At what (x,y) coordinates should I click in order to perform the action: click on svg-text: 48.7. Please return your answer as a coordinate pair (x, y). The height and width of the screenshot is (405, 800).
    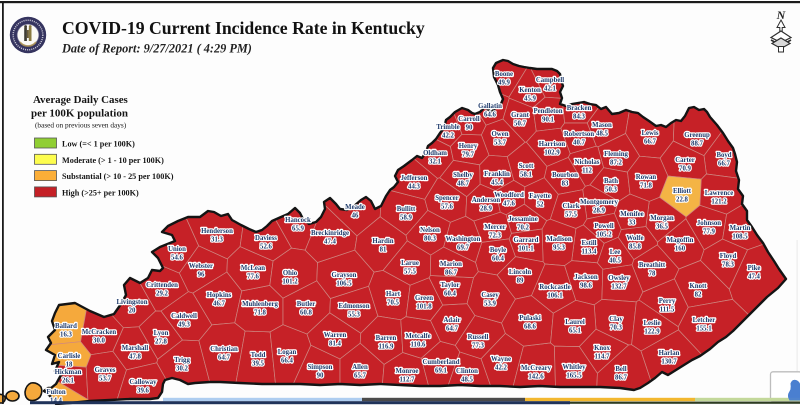
    Looking at the image, I should click on (463, 184).